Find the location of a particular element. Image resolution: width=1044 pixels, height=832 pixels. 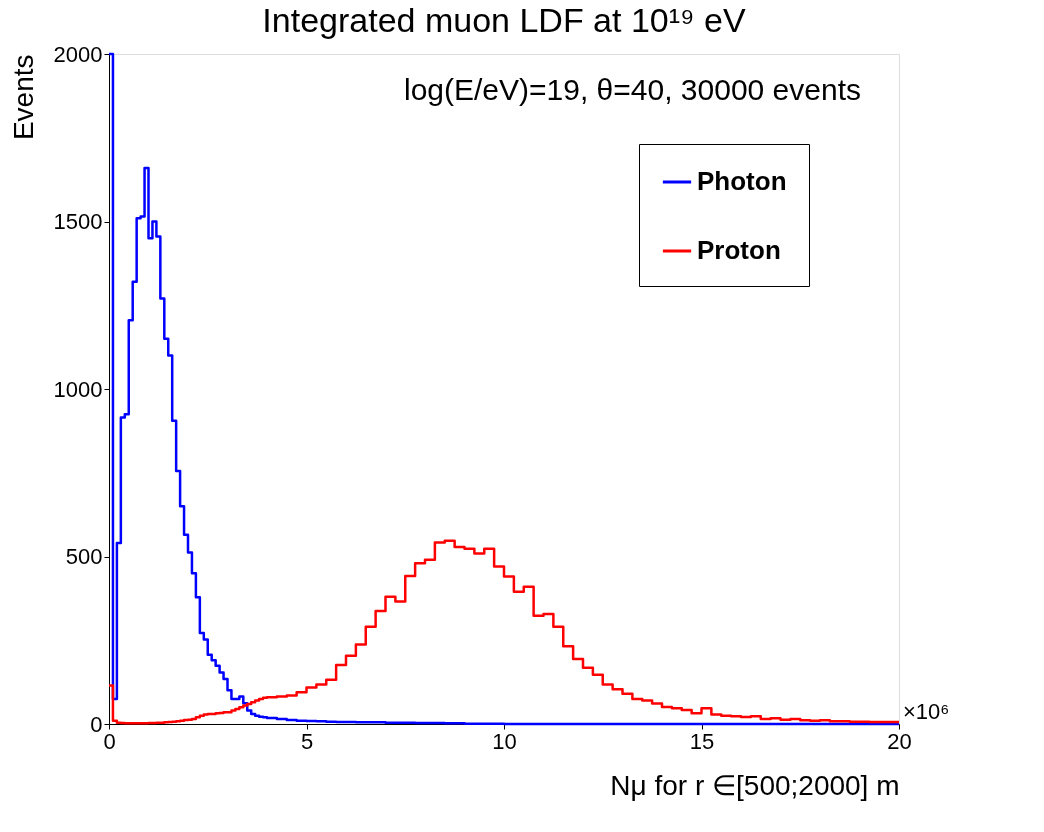

x-tick-label: 5 is located at coordinates (307, 741).